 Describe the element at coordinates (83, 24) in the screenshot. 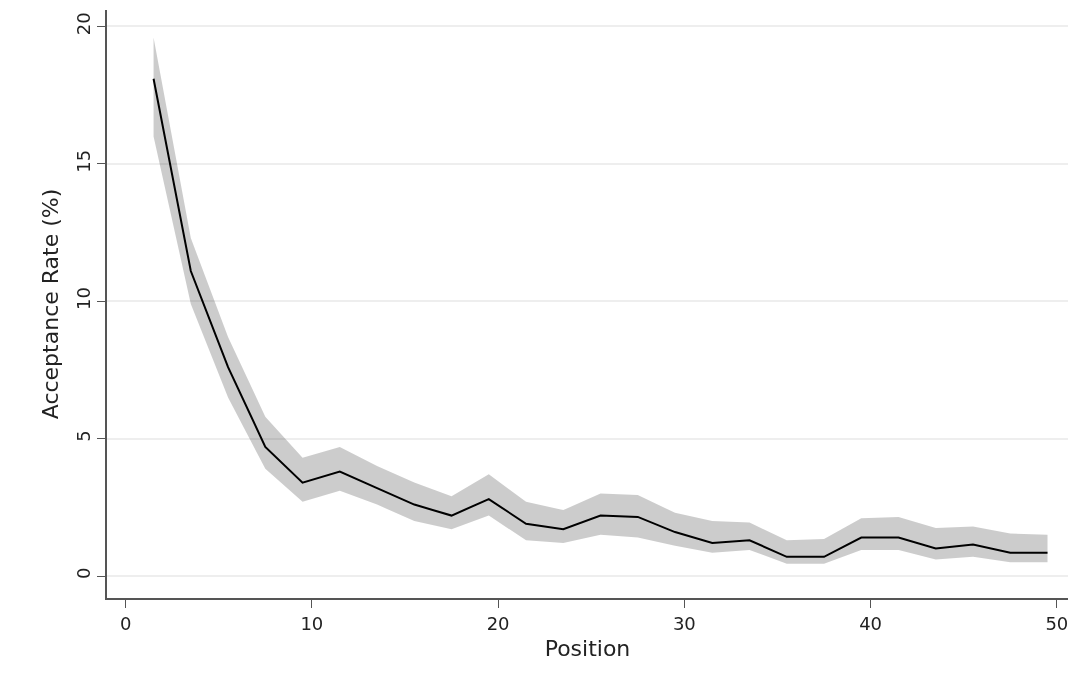

I see `y-tick-label: 20` at that location.